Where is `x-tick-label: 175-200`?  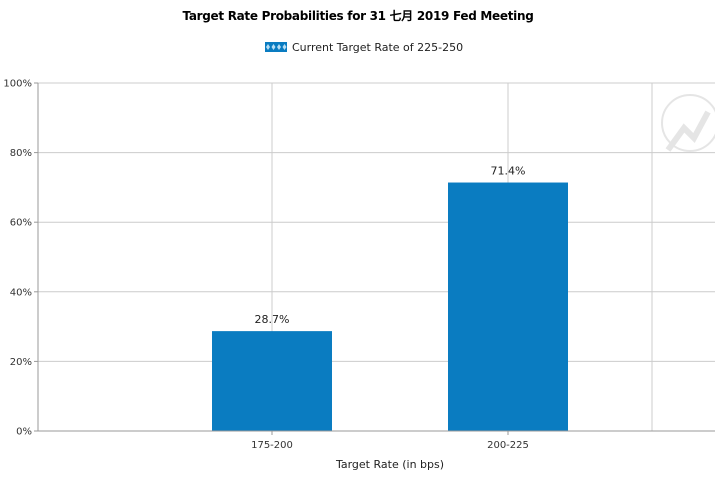
x-tick-label: 175-200 is located at coordinates (272, 445).